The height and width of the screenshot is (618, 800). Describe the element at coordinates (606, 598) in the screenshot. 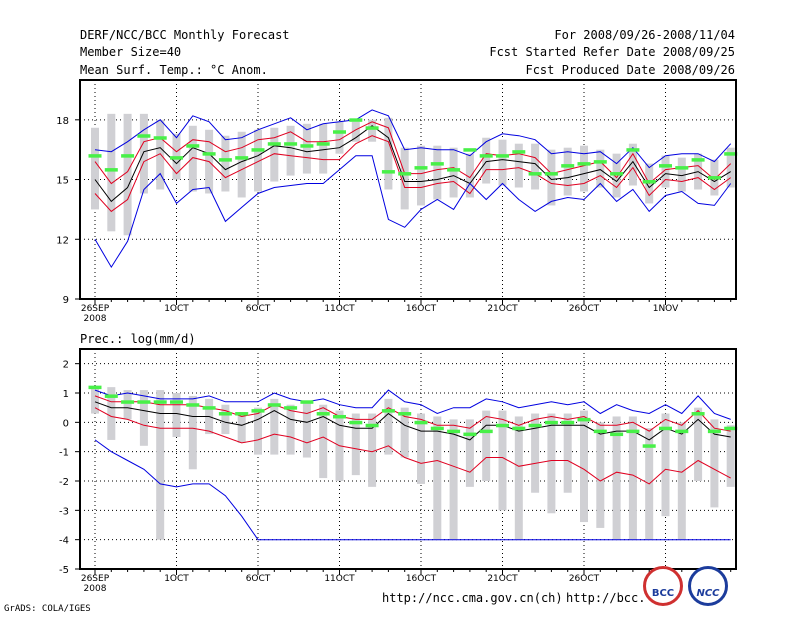

I see `url-bcc: http://bcc.` at that location.